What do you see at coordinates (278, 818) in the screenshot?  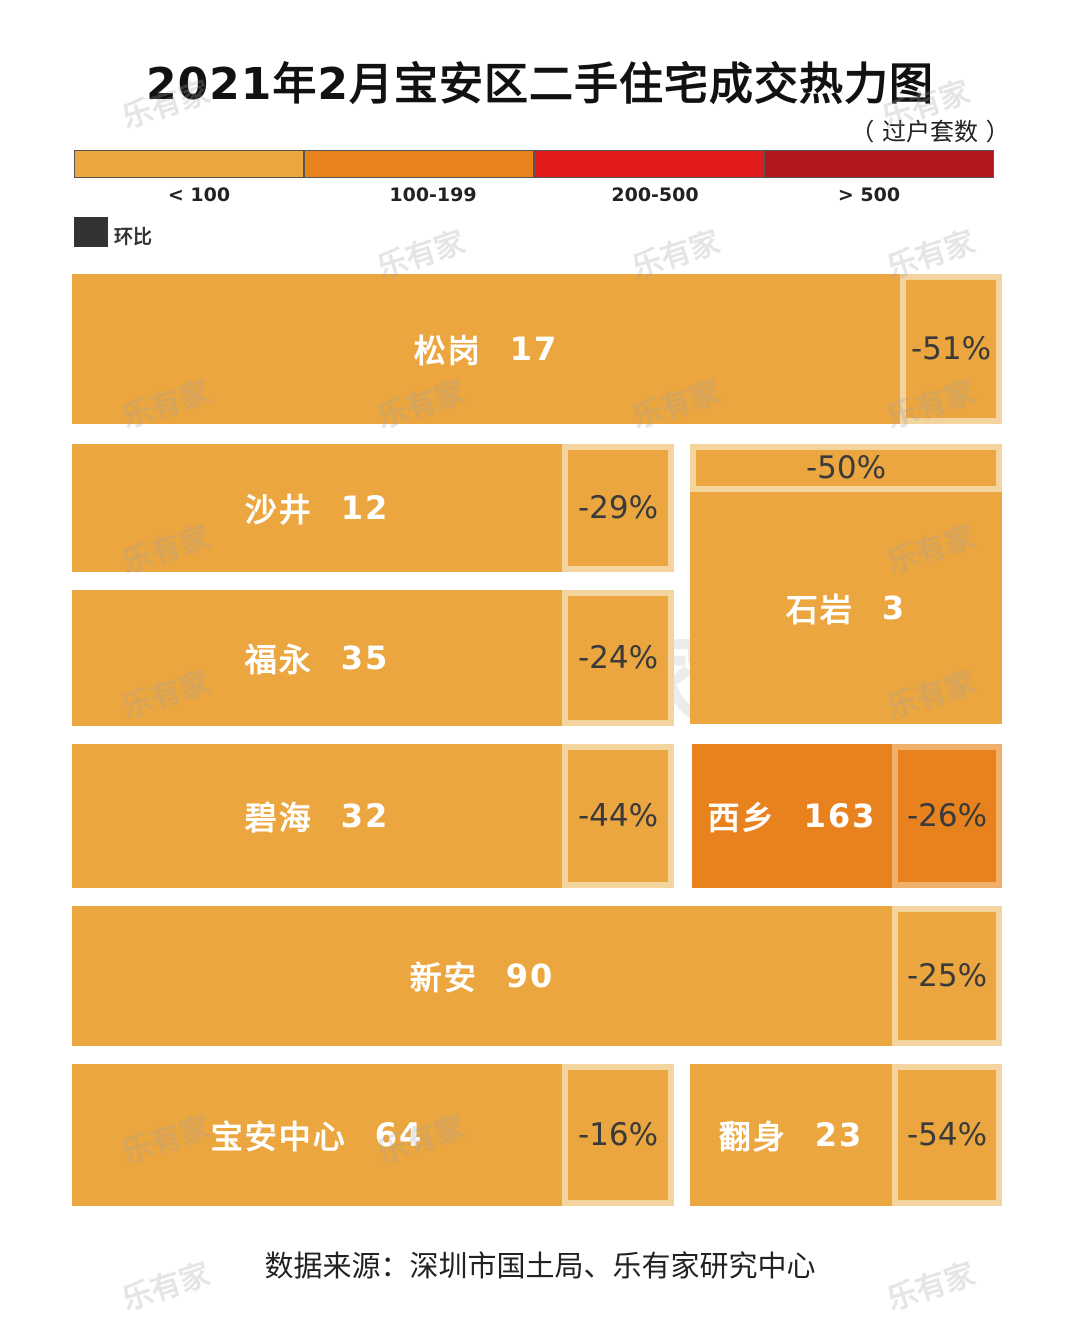 I see `tile-name: 碧海` at bounding box center [278, 818].